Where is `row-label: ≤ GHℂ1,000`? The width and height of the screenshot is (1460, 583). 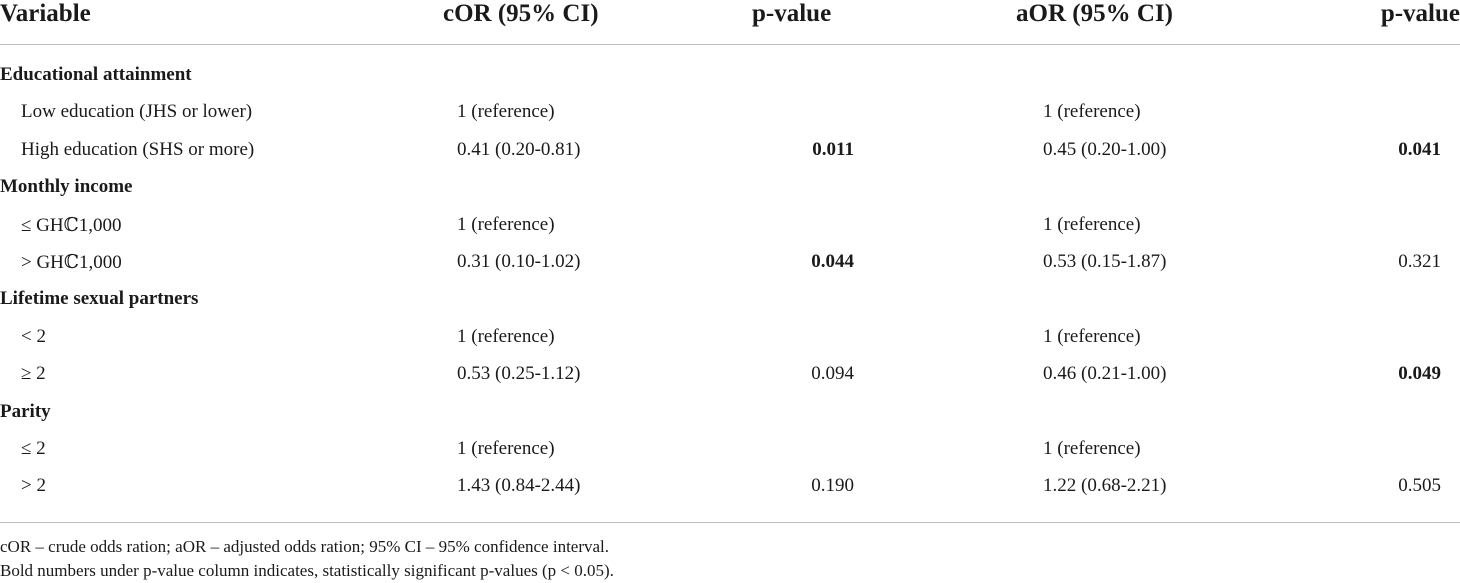 row-label: ≤ GHℂ1,000 is located at coordinates (71, 225).